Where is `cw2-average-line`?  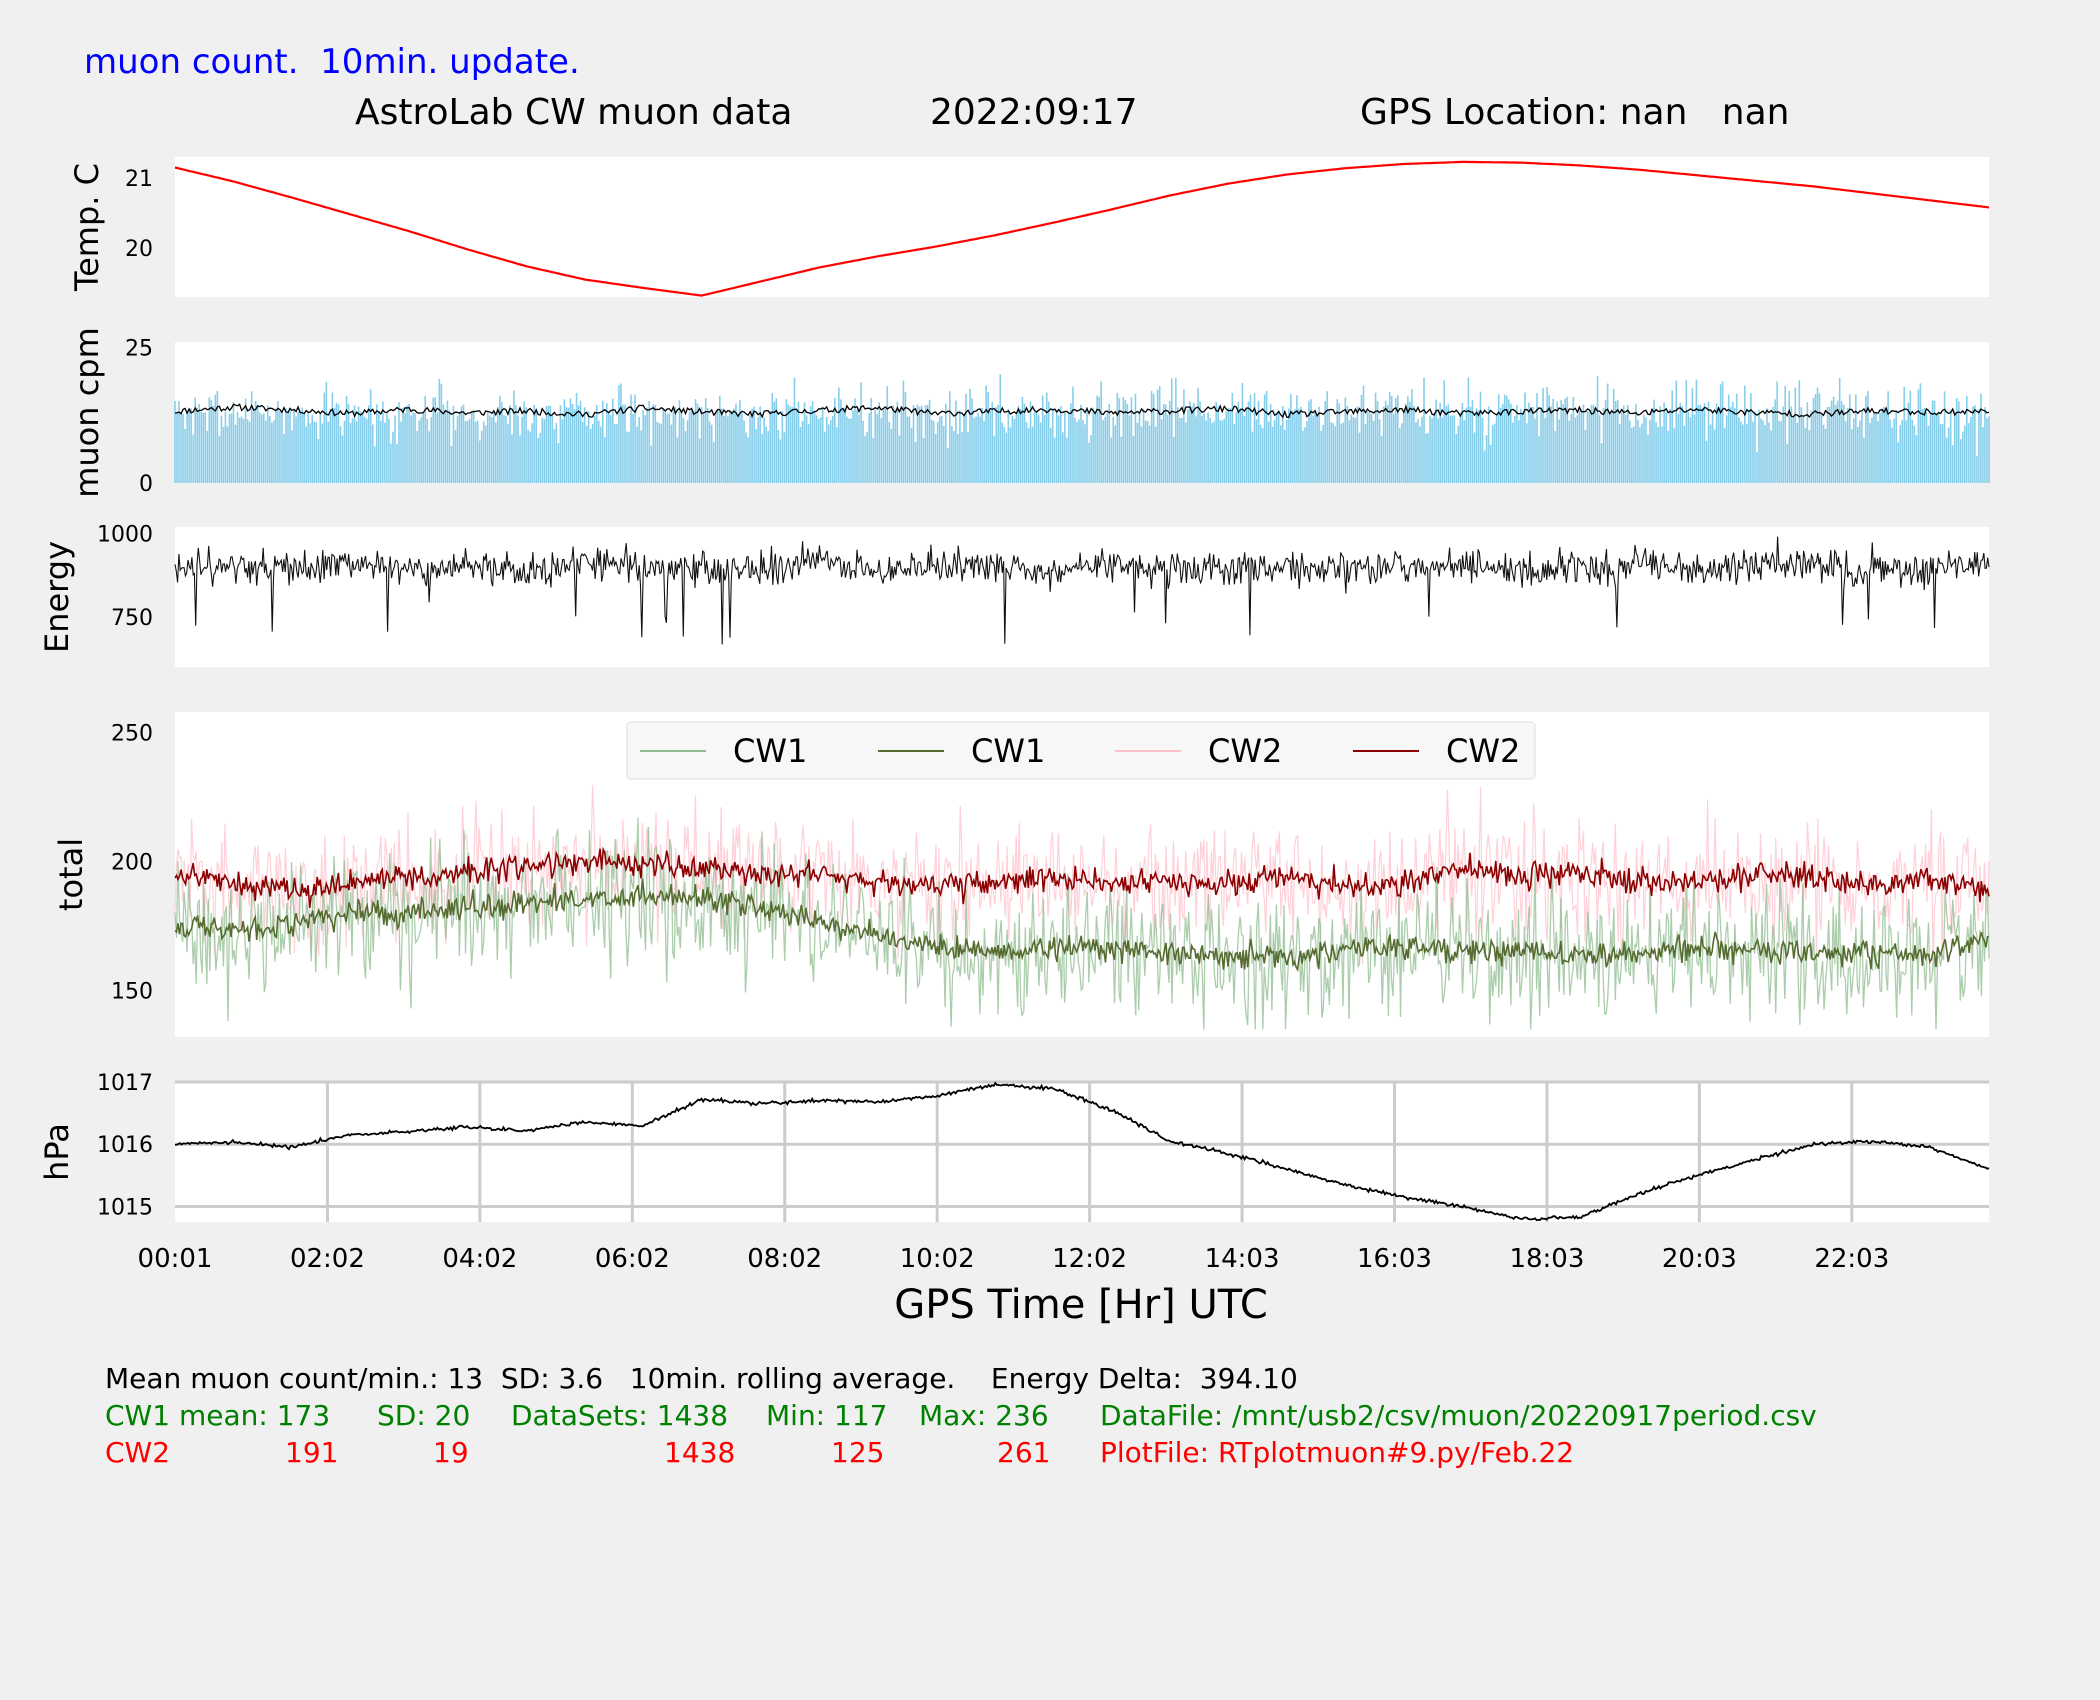
cw2-average-line is located at coordinates (1082, 877).